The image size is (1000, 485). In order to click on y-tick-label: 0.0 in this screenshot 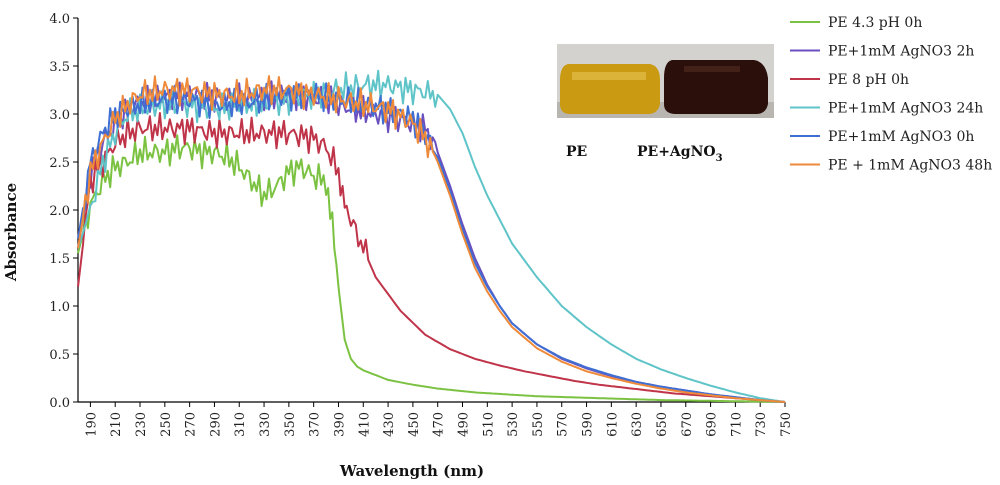, I will do `click(59, 403)`.